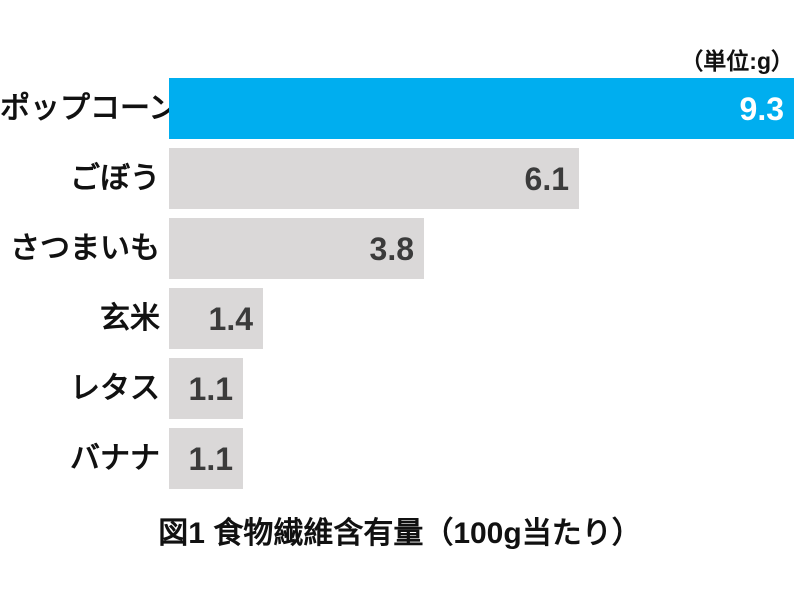 Image resolution: width=800 pixels, height=600 pixels. What do you see at coordinates (761, 108) in the screenshot?
I see `value-label: 9.3` at bounding box center [761, 108].